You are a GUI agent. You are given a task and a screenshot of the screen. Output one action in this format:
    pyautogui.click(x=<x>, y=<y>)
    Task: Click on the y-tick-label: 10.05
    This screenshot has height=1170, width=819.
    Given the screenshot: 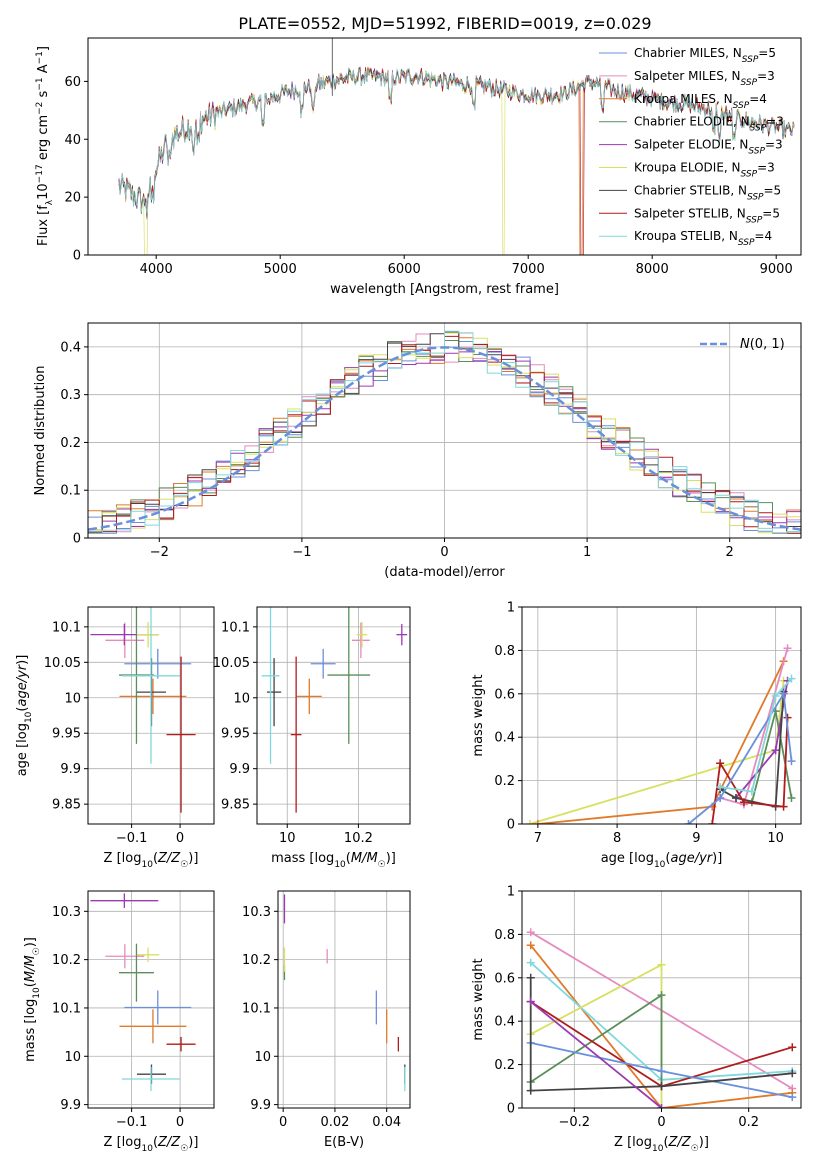 What is the action you would take?
    pyautogui.click(x=62, y=663)
    